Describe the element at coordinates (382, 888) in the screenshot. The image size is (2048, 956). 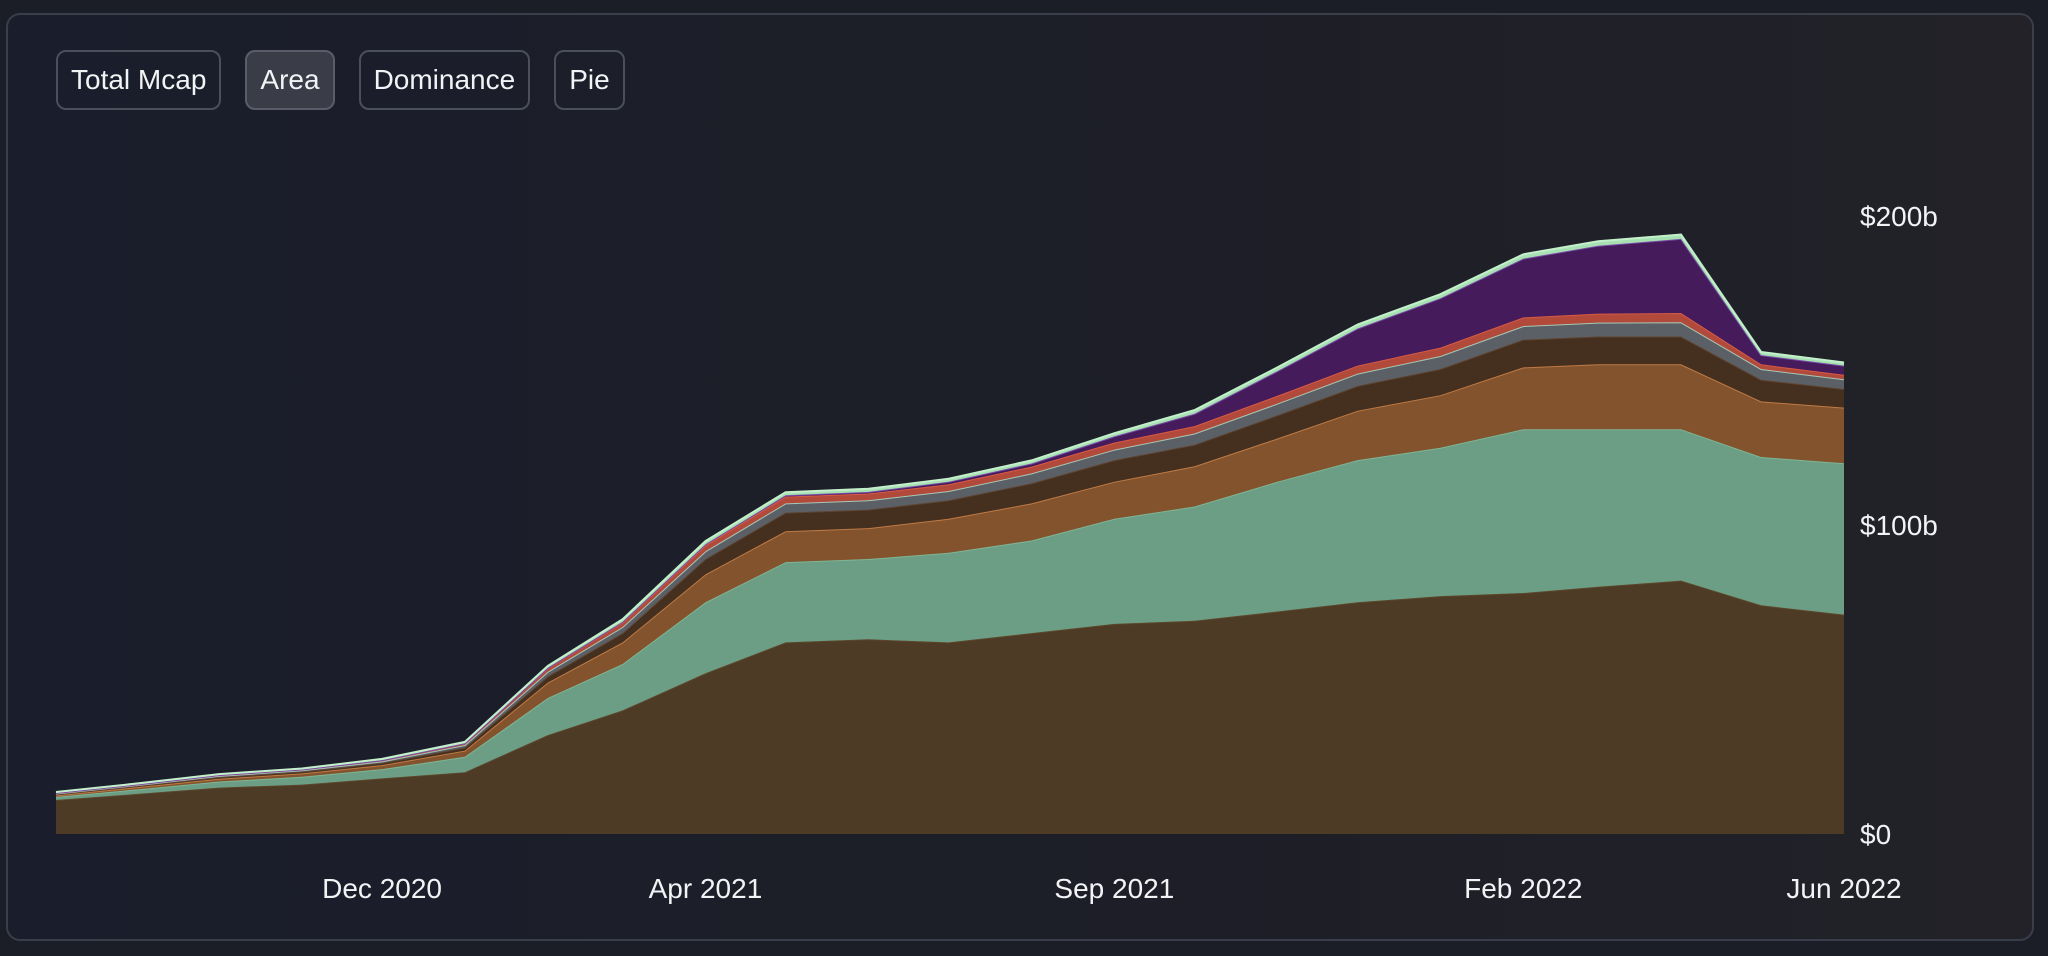
I see `x-tick-label: Dec 2020` at that location.